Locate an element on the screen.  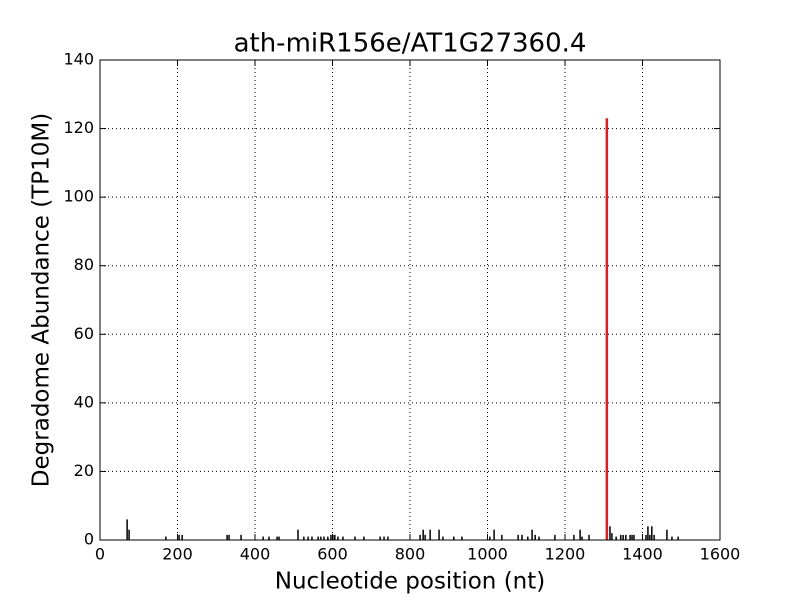
y-tick-label: 80 is located at coordinates (84, 264).